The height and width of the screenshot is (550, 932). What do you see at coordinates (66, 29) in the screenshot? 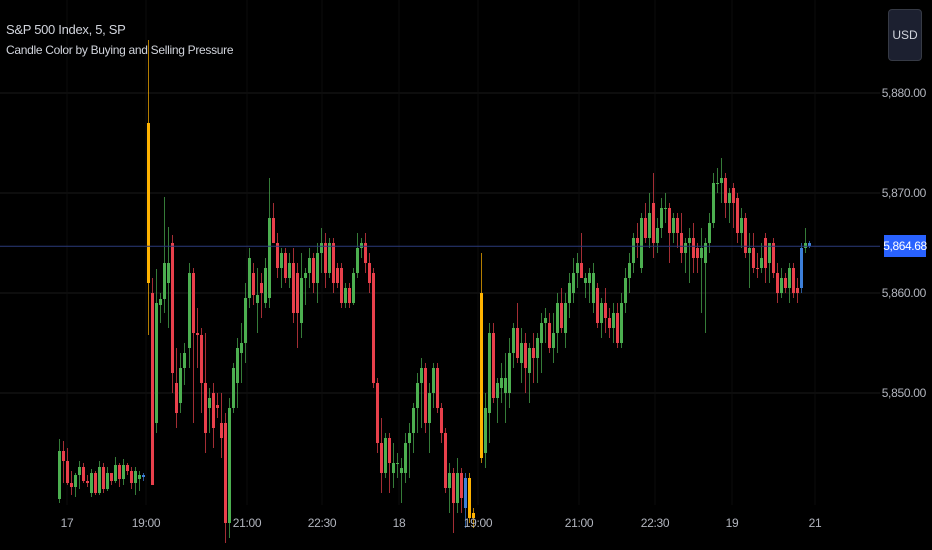
I see `symbol-title: S&P 500 Index, 5, SP` at bounding box center [66, 29].